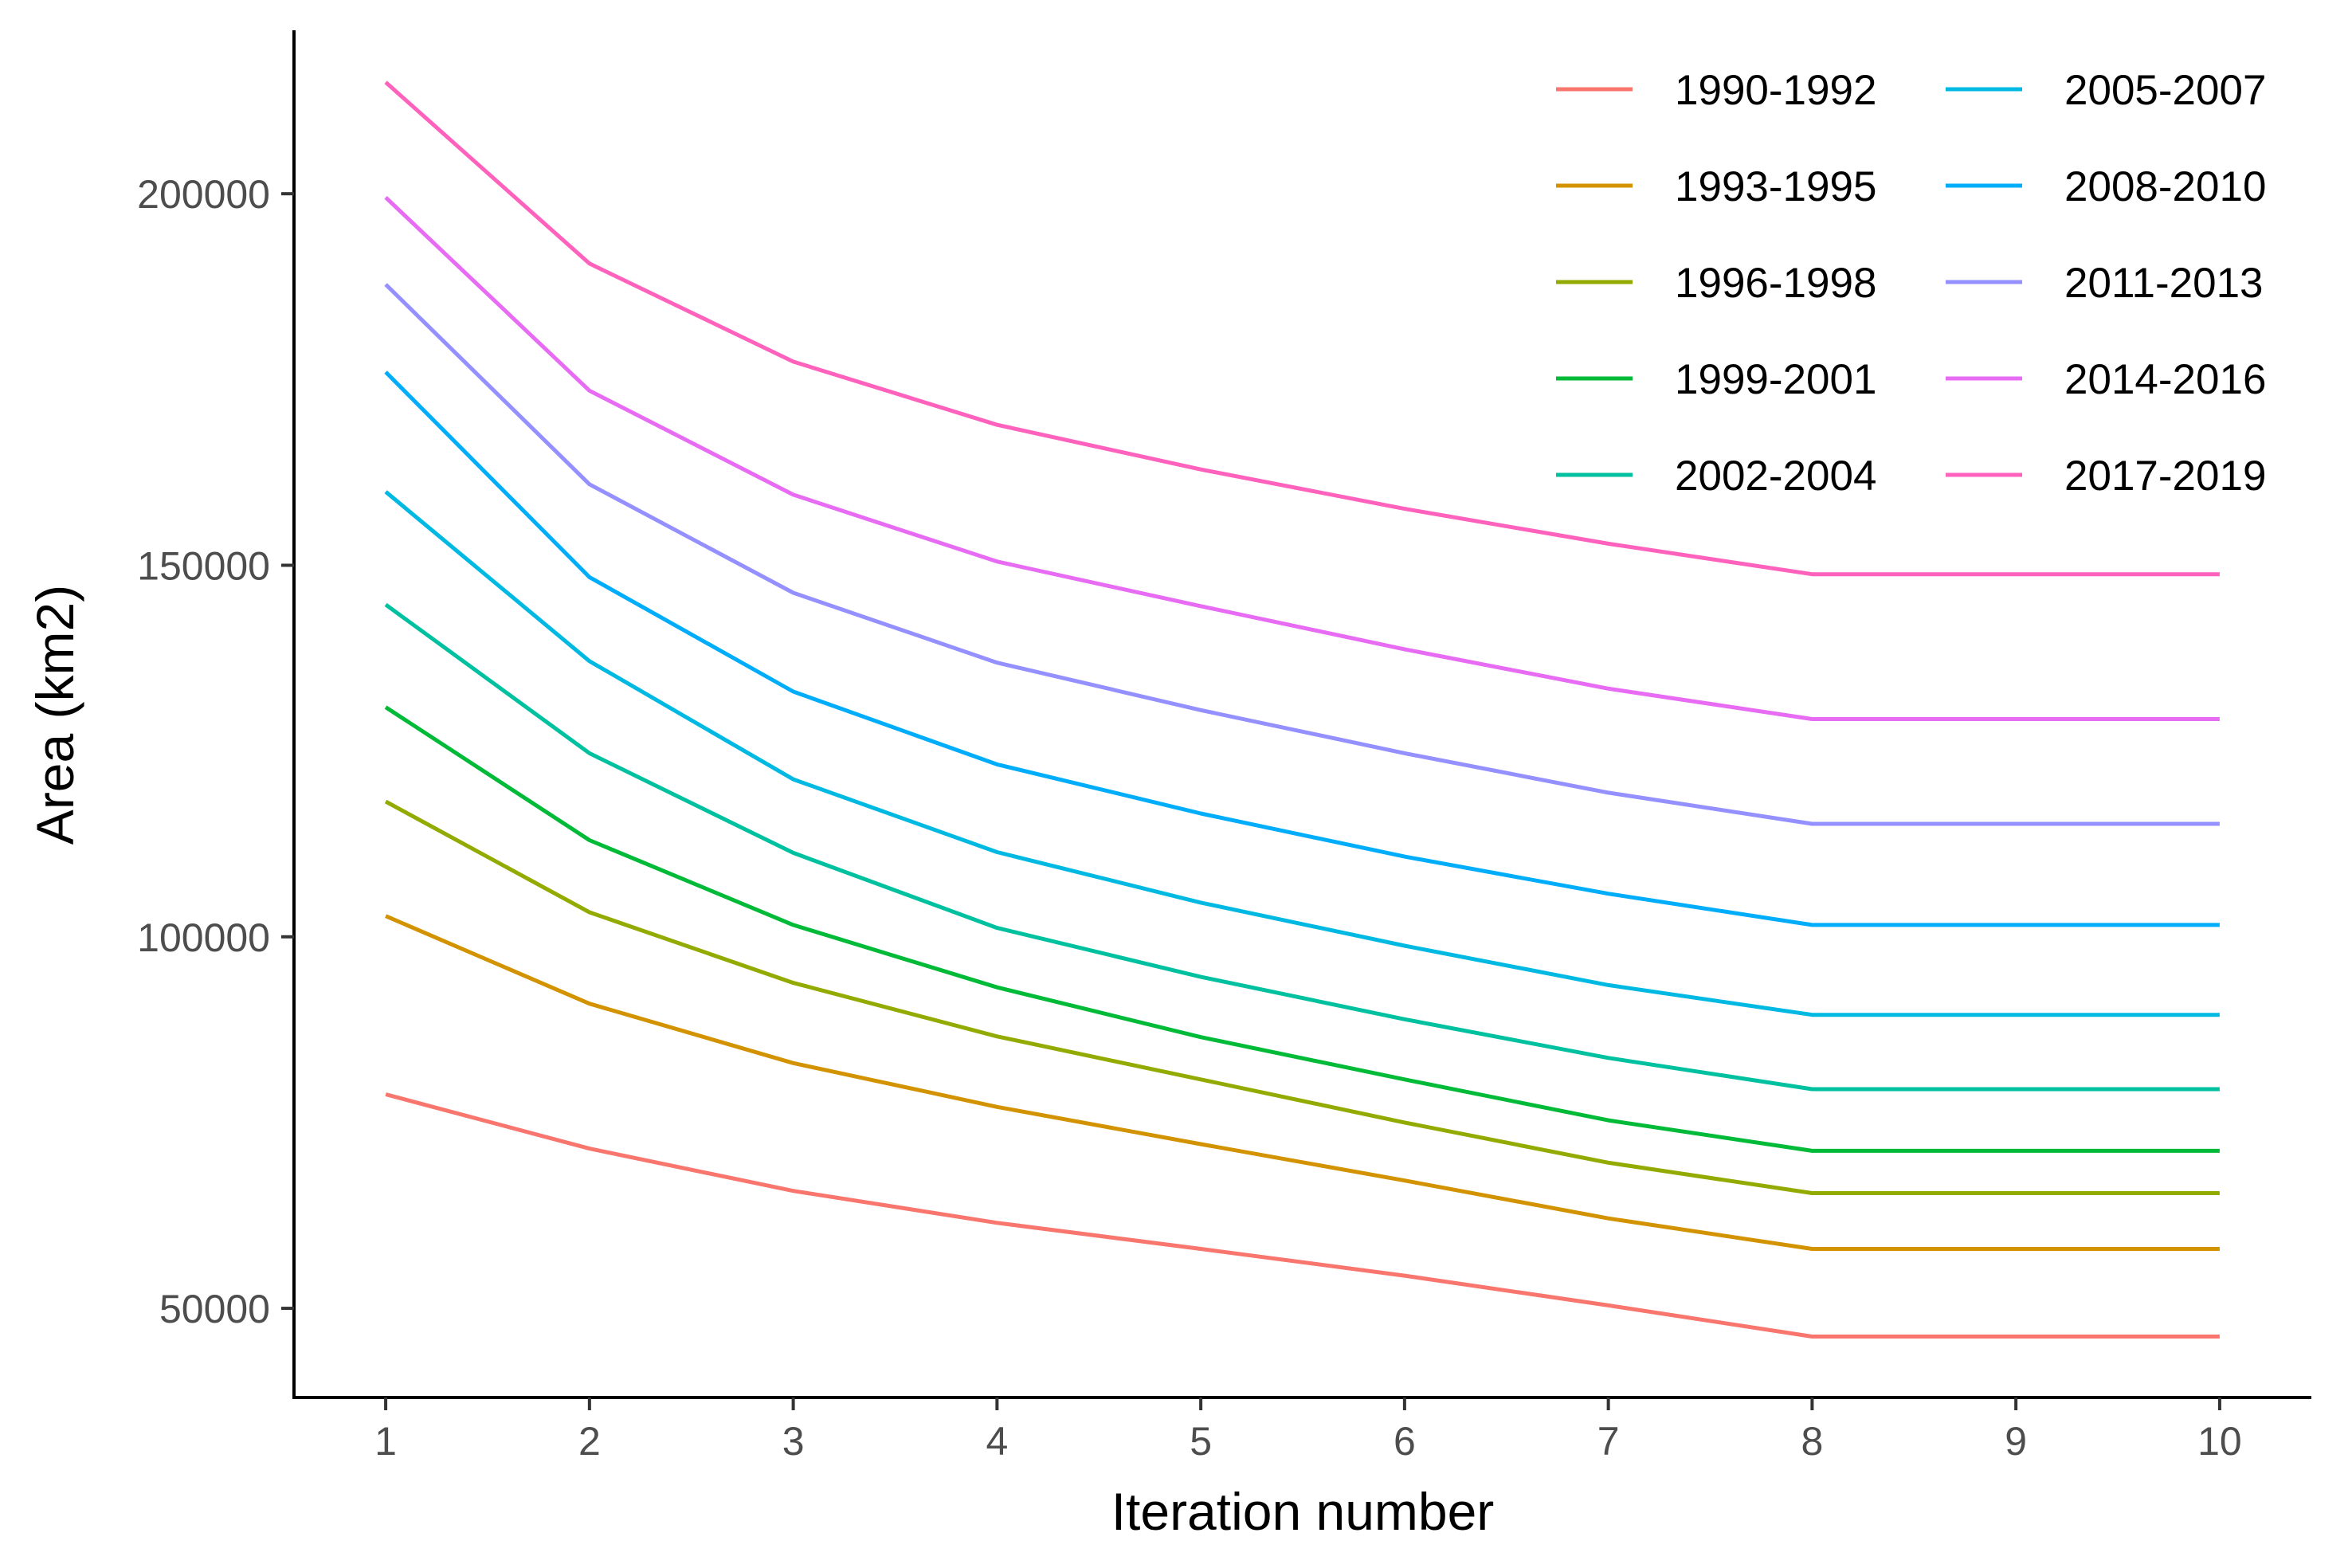 This screenshot has height=1568, width=2352. I want to click on legend-label: 1990-1992, so click(1775, 90).